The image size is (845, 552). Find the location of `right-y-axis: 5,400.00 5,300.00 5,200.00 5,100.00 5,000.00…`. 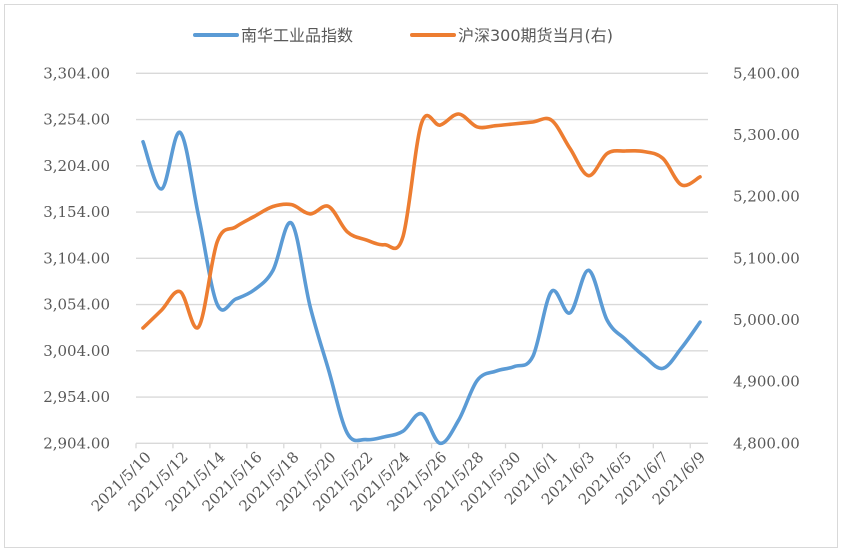

right-y-axis: 5,400.00 5,300.00 5,200.00 5,100.00 5,000.00… is located at coordinates (766, 258).